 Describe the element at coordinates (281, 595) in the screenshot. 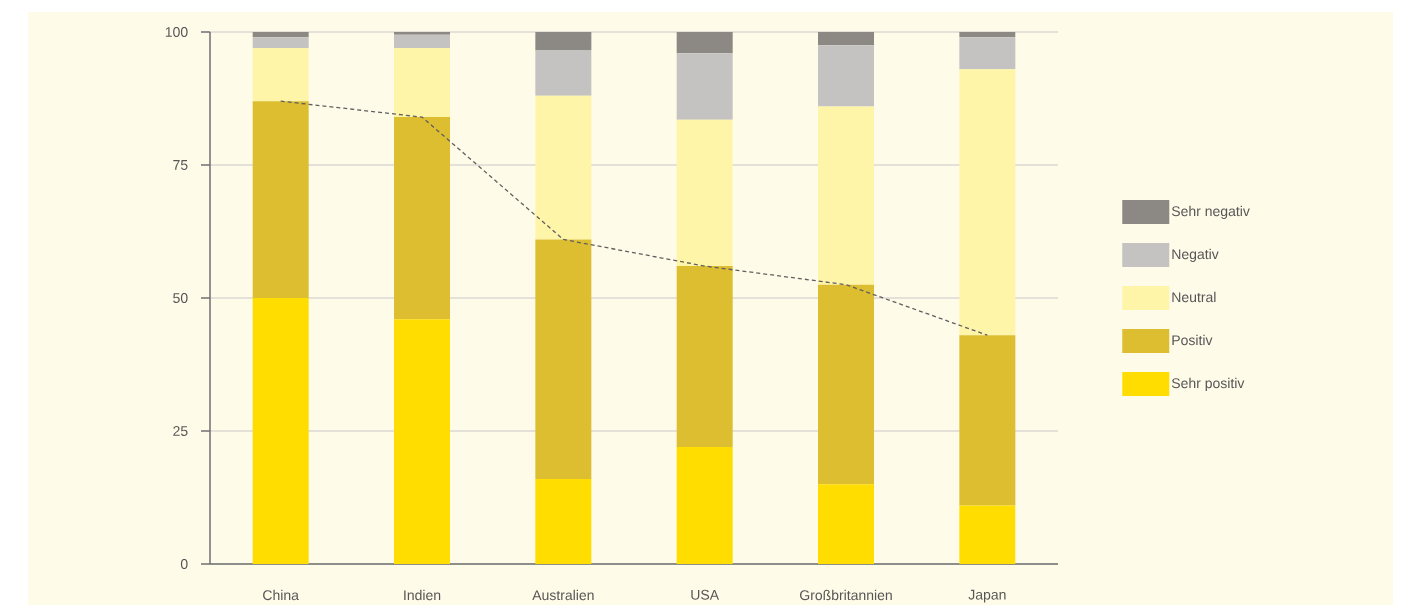

I see `x-tick-label: China` at that location.